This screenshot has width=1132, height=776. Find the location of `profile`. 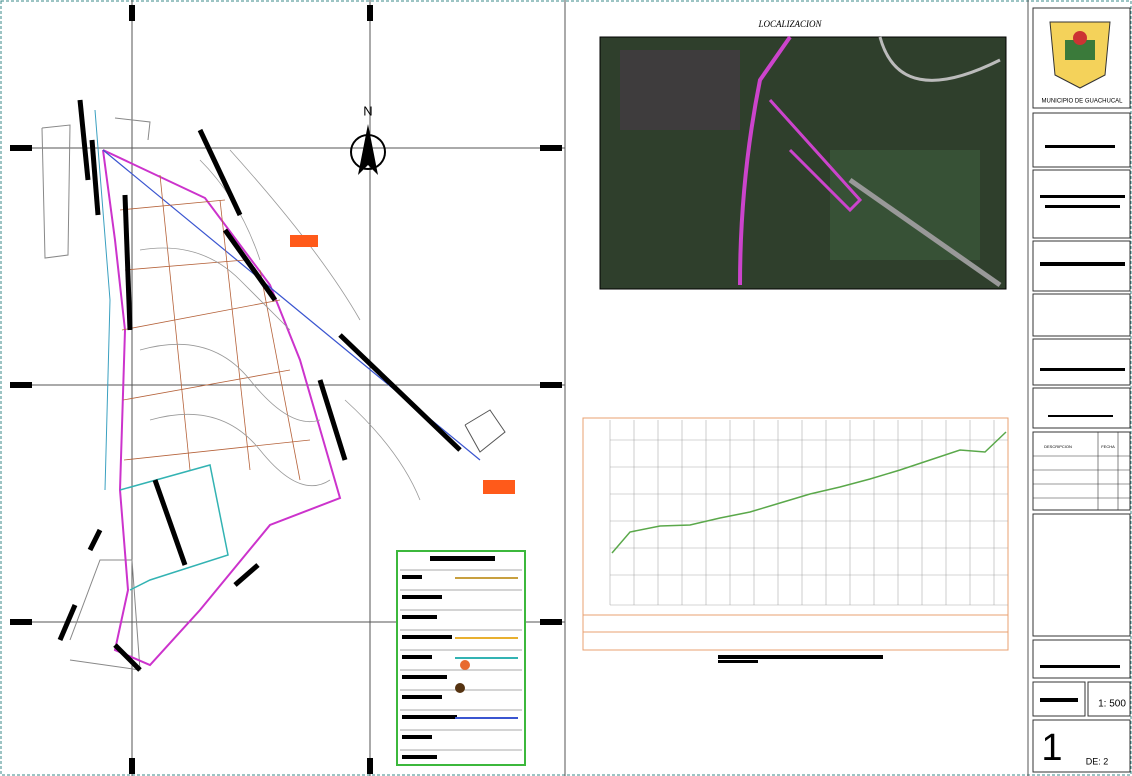

profile is located at coordinates (795, 540).